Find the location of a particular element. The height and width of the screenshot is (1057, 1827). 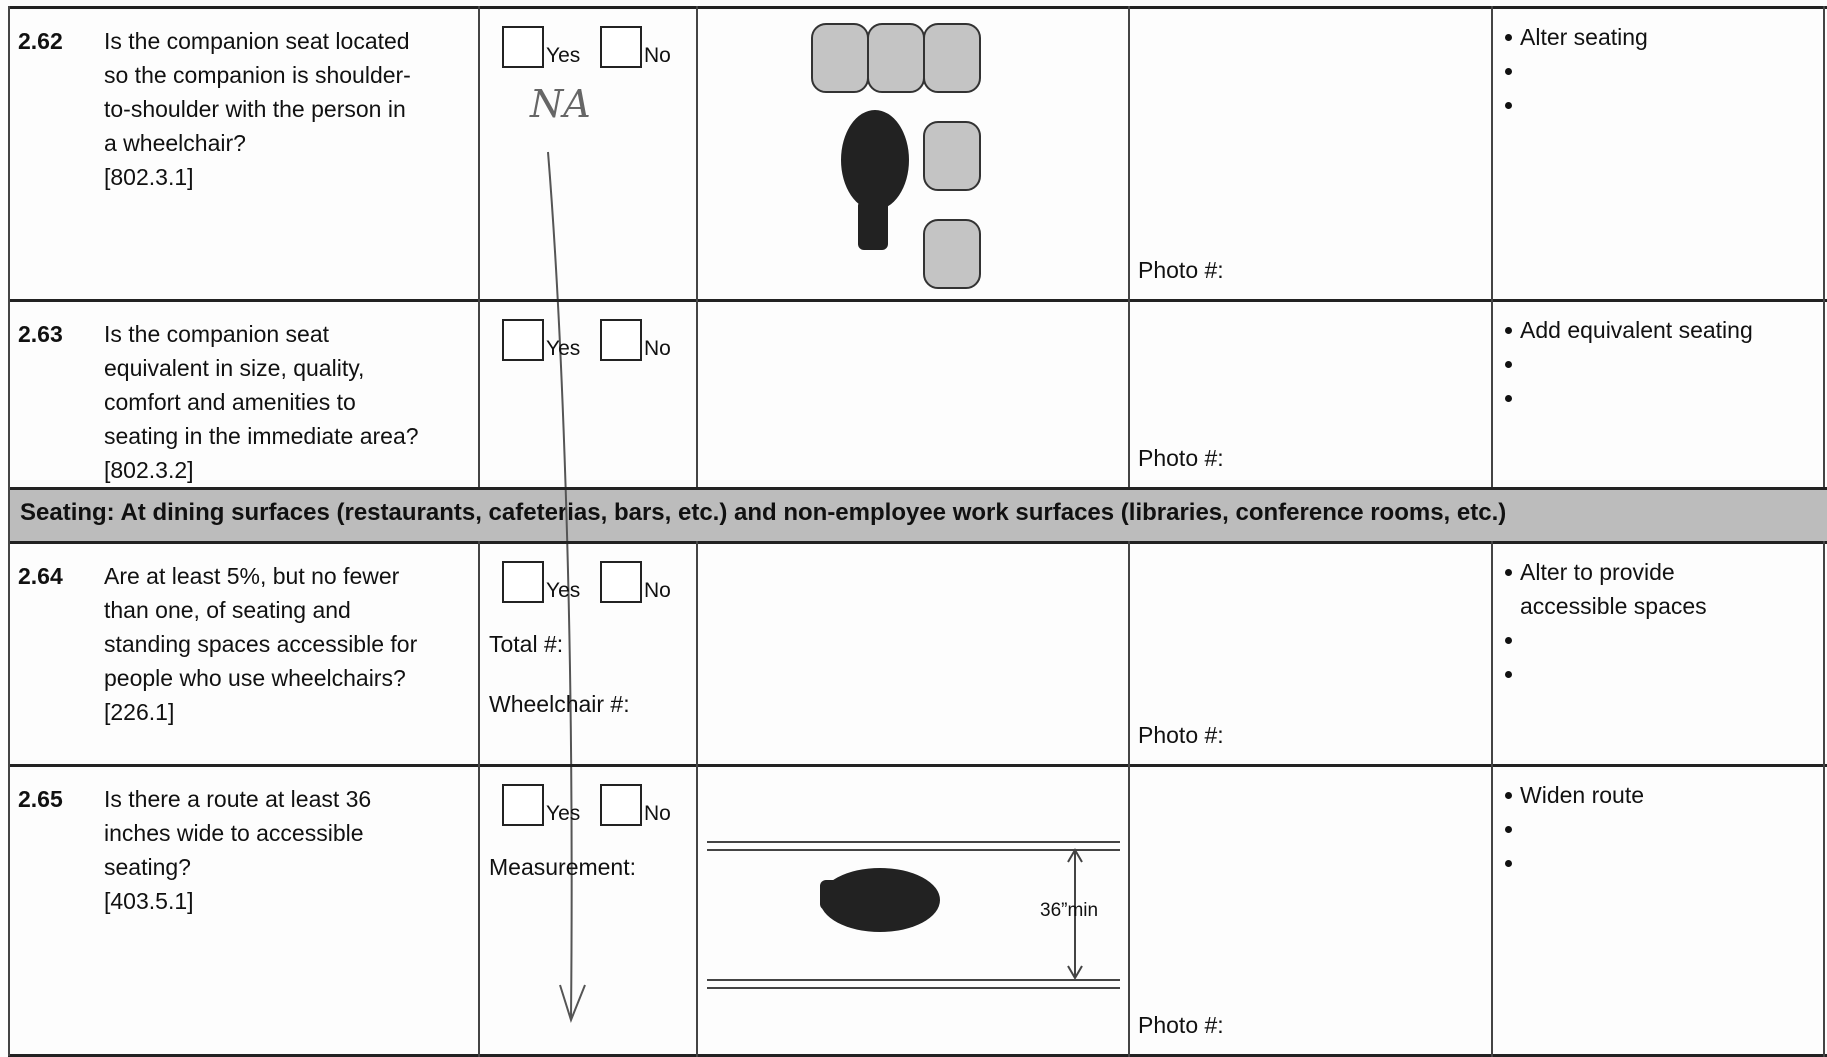

question-line: Are at least 5%, but no fewer is located at coordinates (252, 576).